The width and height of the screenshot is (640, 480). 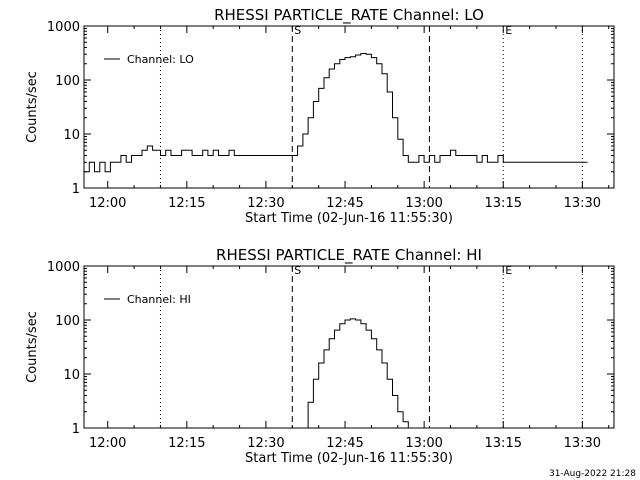 I want to click on series-line, so click(x=358, y=373).